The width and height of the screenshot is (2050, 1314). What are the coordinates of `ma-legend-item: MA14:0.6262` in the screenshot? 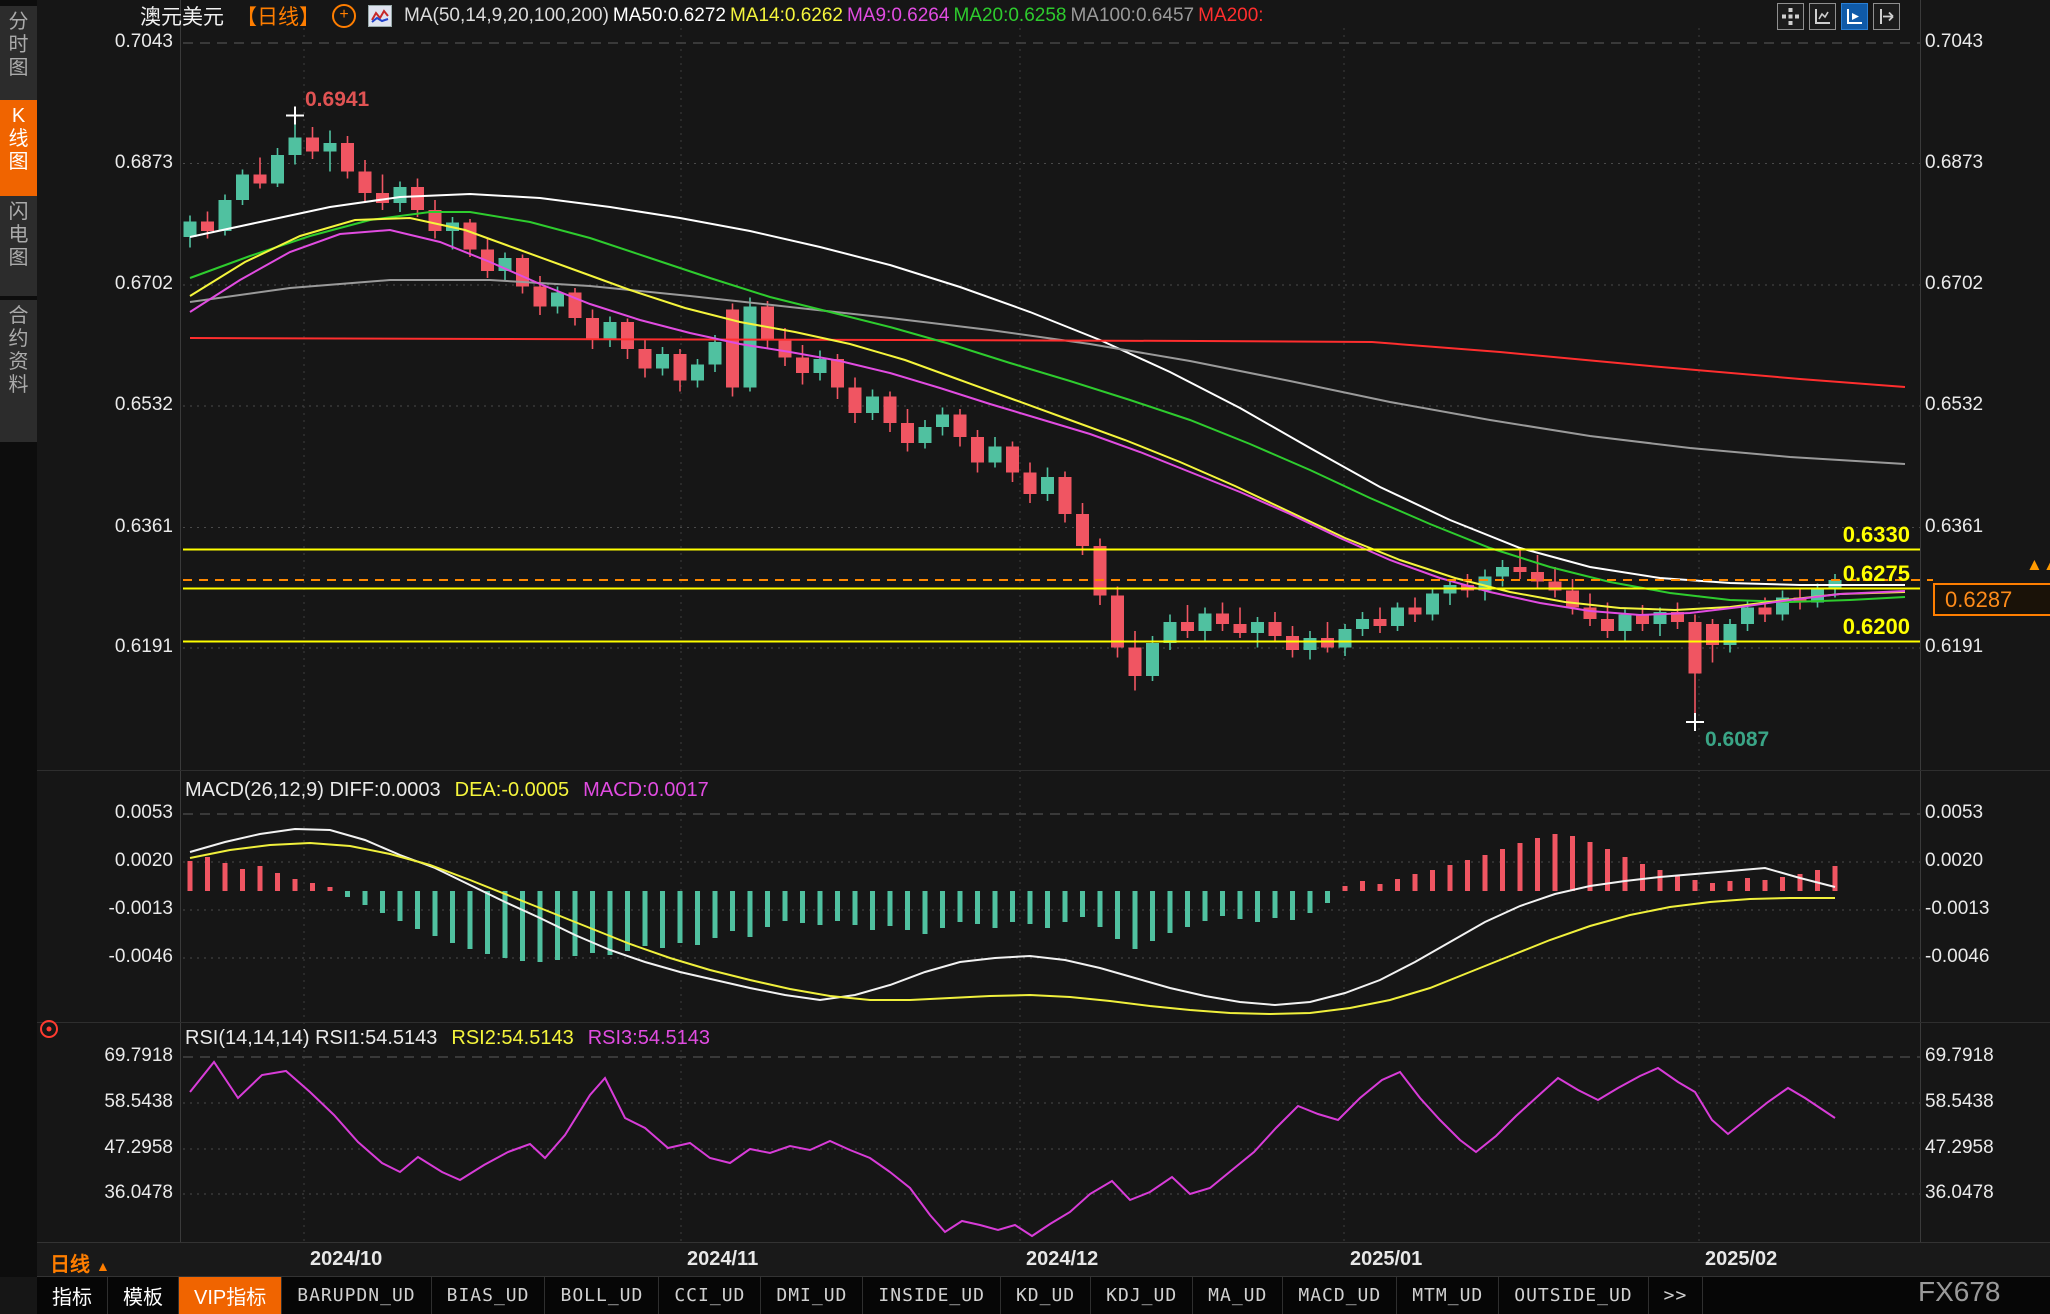 It's located at (786, 15).